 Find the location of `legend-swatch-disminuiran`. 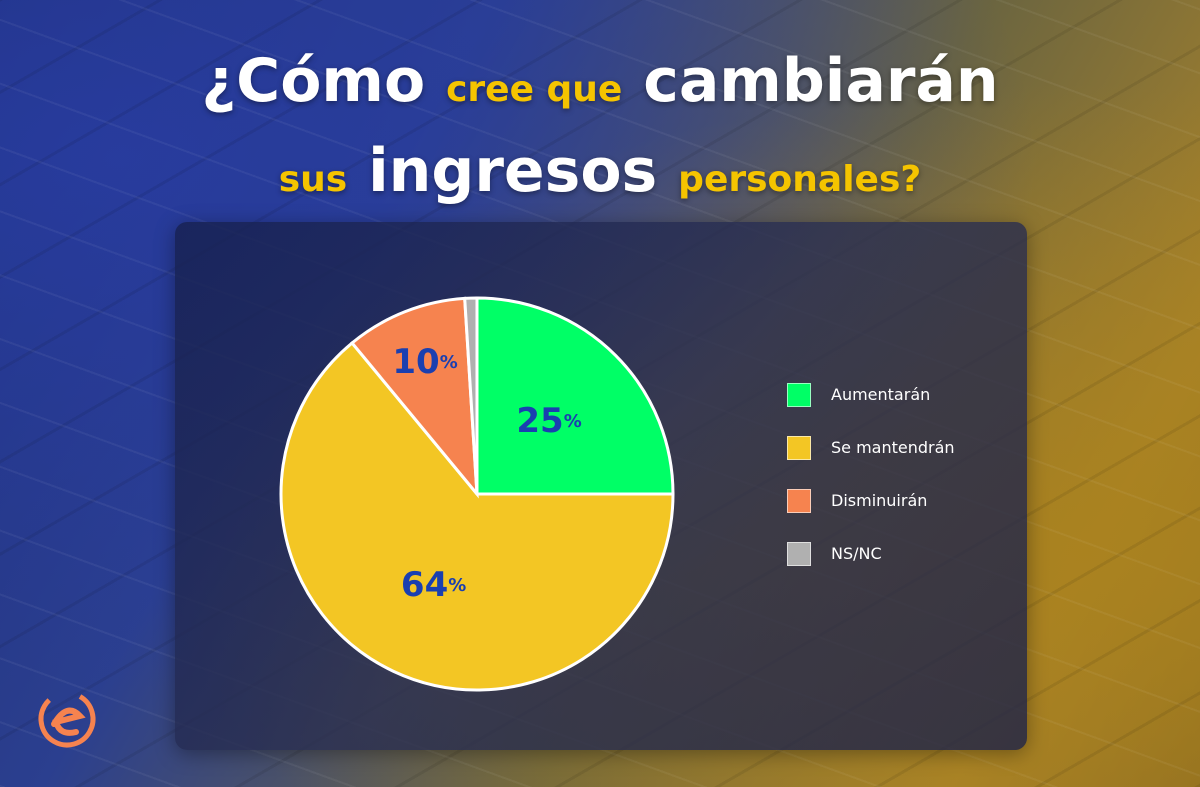

legend-swatch-disminuiran is located at coordinates (799, 500).